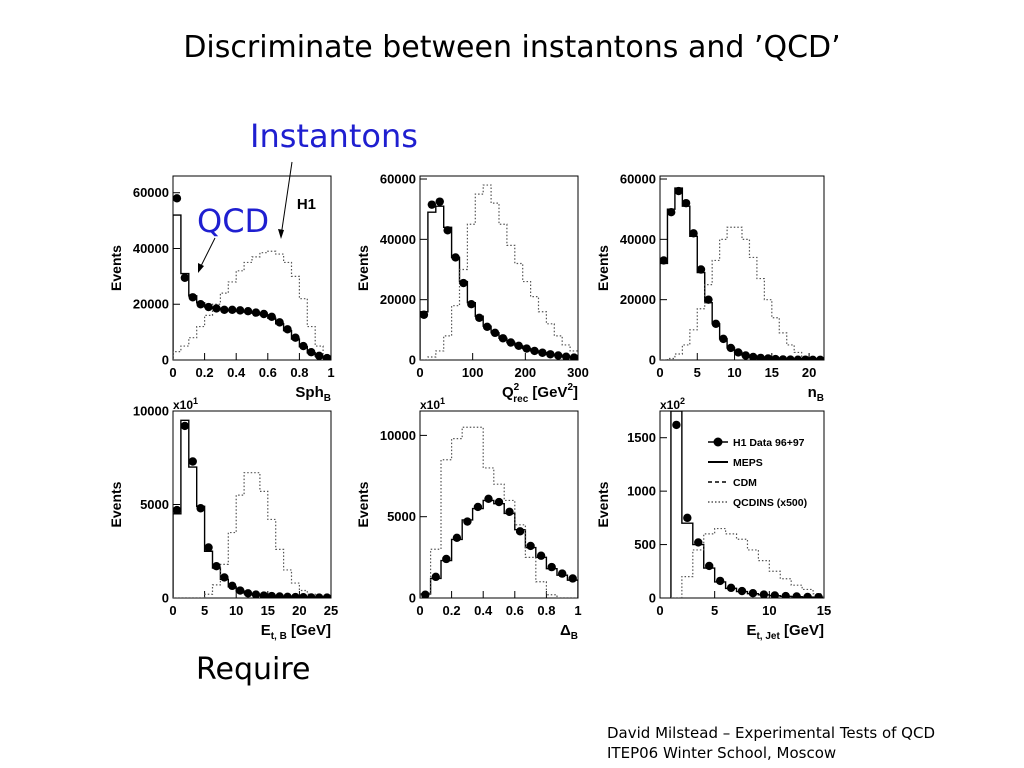 Image resolution: width=1024 pixels, height=768 pixels. Describe the element at coordinates (331, 610) in the screenshot. I see `x-tick-label: 25` at that location.